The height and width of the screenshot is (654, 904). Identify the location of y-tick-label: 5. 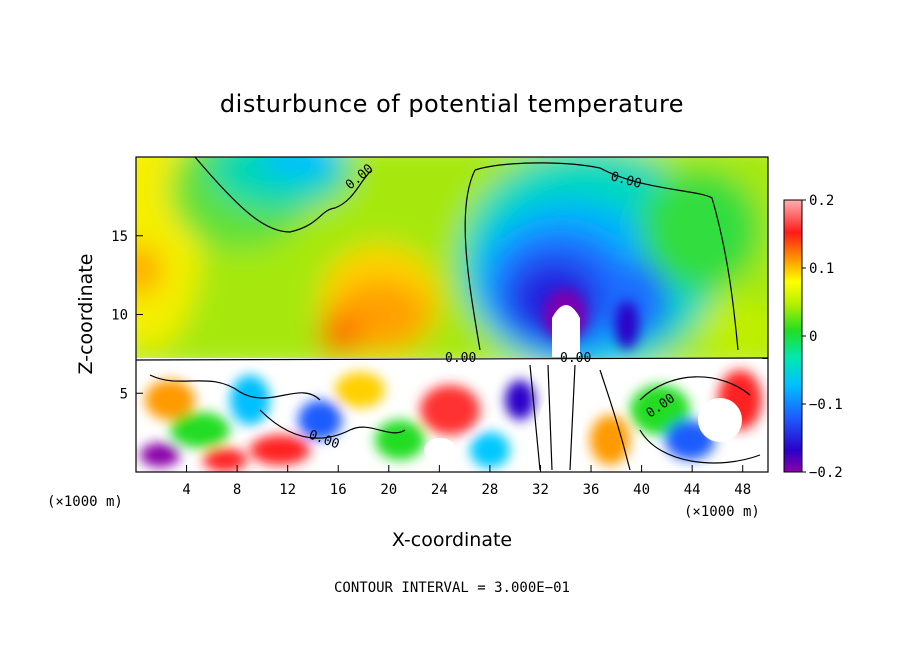
(124, 394).